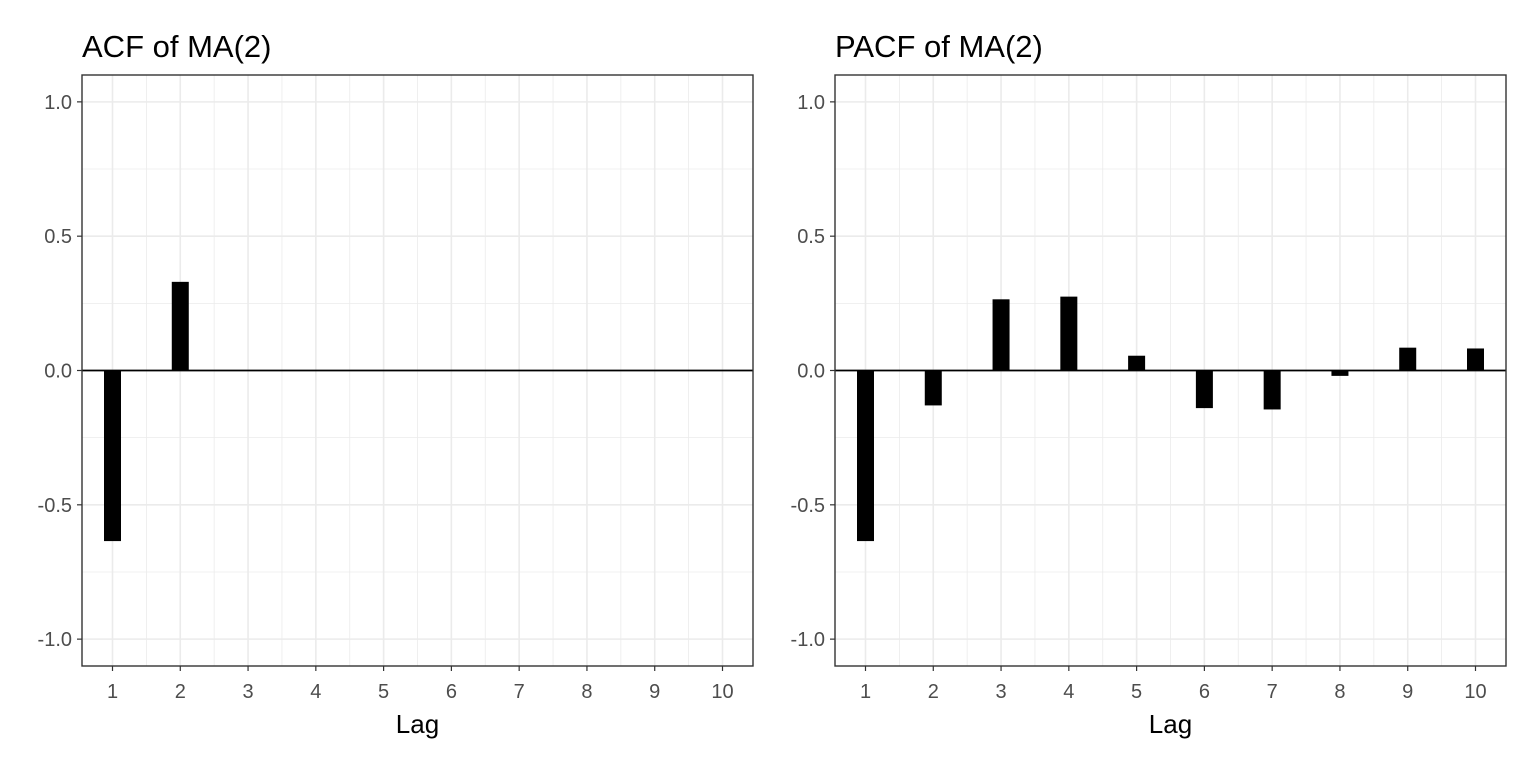 Image resolution: width=1536 pixels, height=773 pixels. Describe the element at coordinates (586, 692) in the screenshot. I see `acf-x-tick-label: 8` at that location.